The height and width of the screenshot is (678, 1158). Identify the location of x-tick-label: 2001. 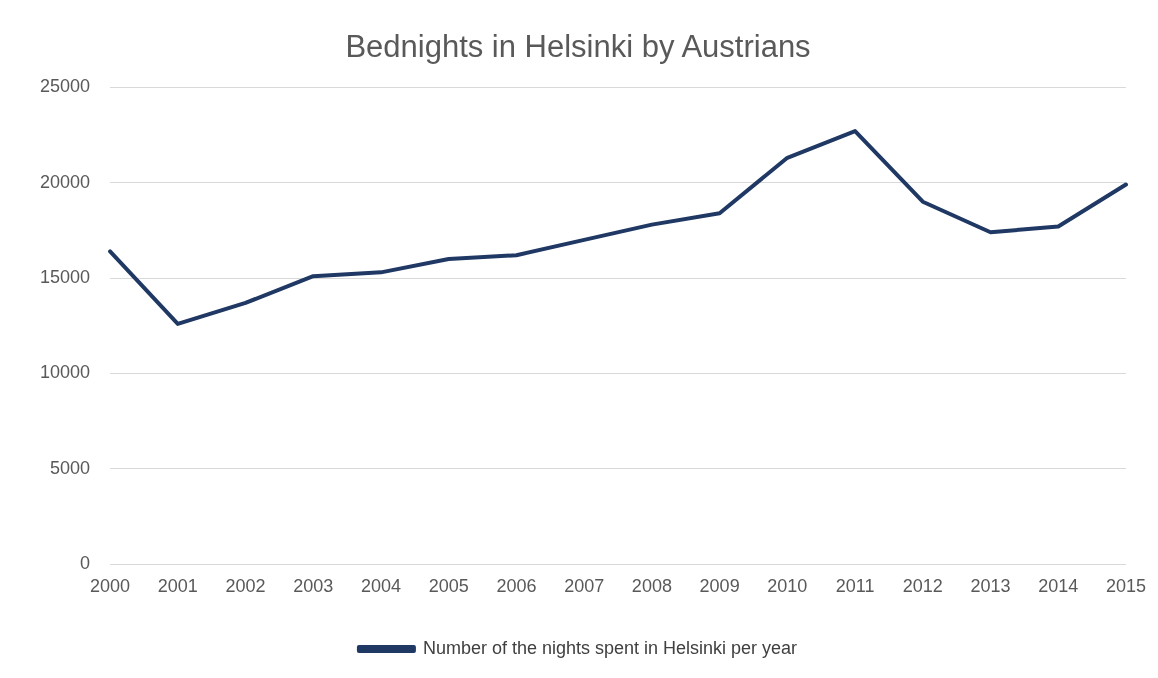
(177, 586).